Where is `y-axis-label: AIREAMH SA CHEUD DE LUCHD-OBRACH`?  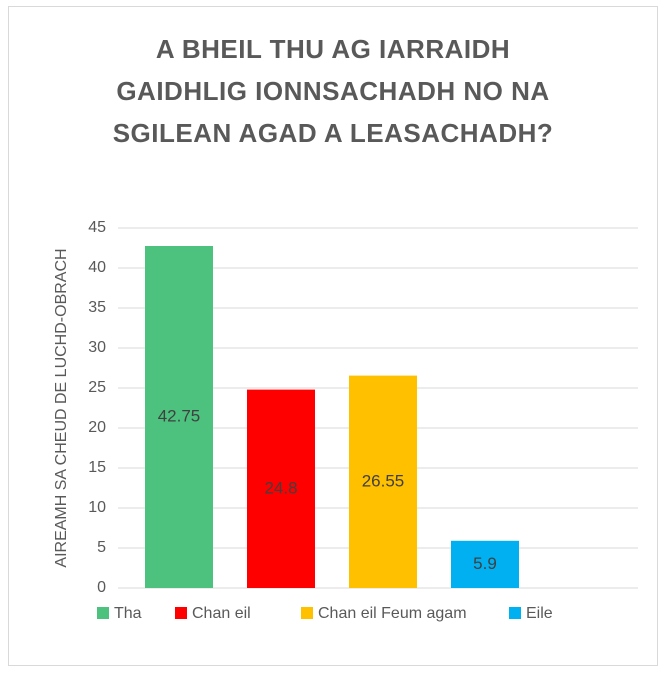
y-axis-label: AIREAMH SA CHEUD DE LUCHD-OBRACH is located at coordinates (61, 407).